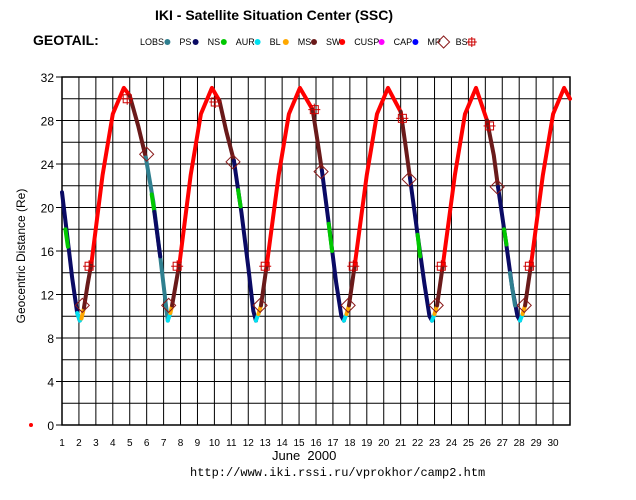 Image resolution: width=636 pixels, height=500 pixels. What do you see at coordinates (462, 42) in the screenshot?
I see `legend-label: BS` at bounding box center [462, 42].